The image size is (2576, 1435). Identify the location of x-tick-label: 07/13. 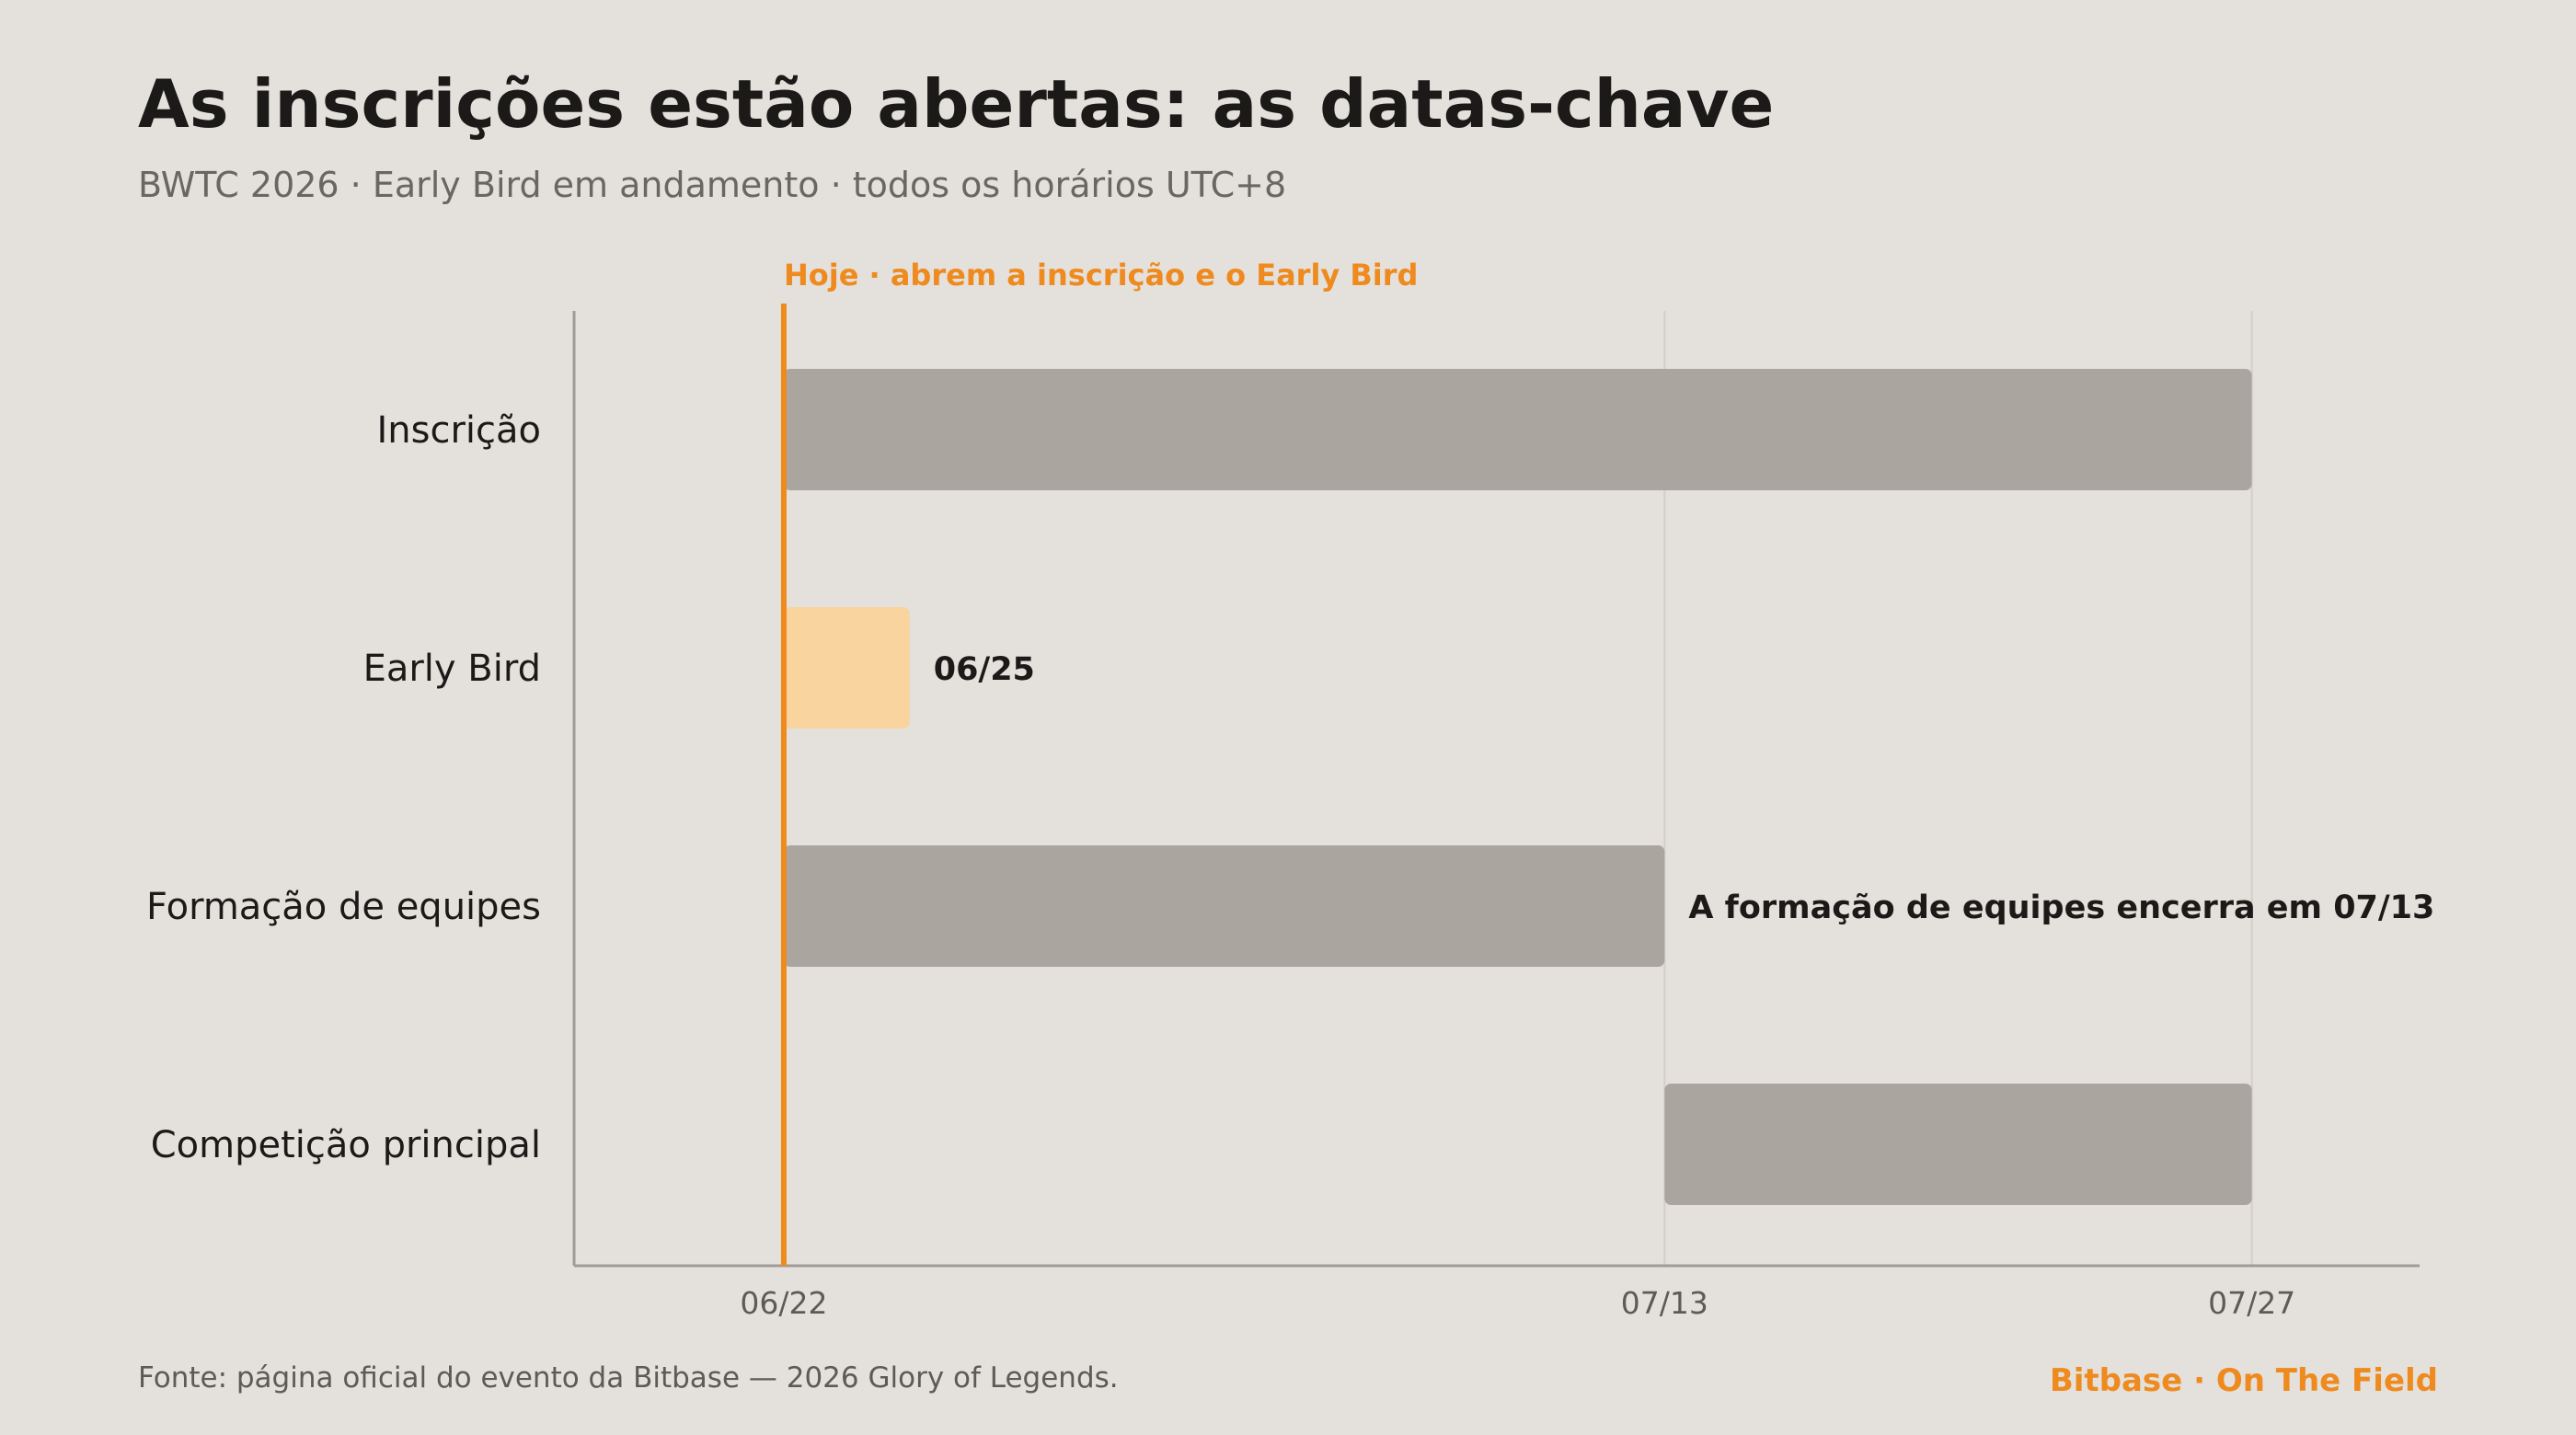
(1664, 1303).